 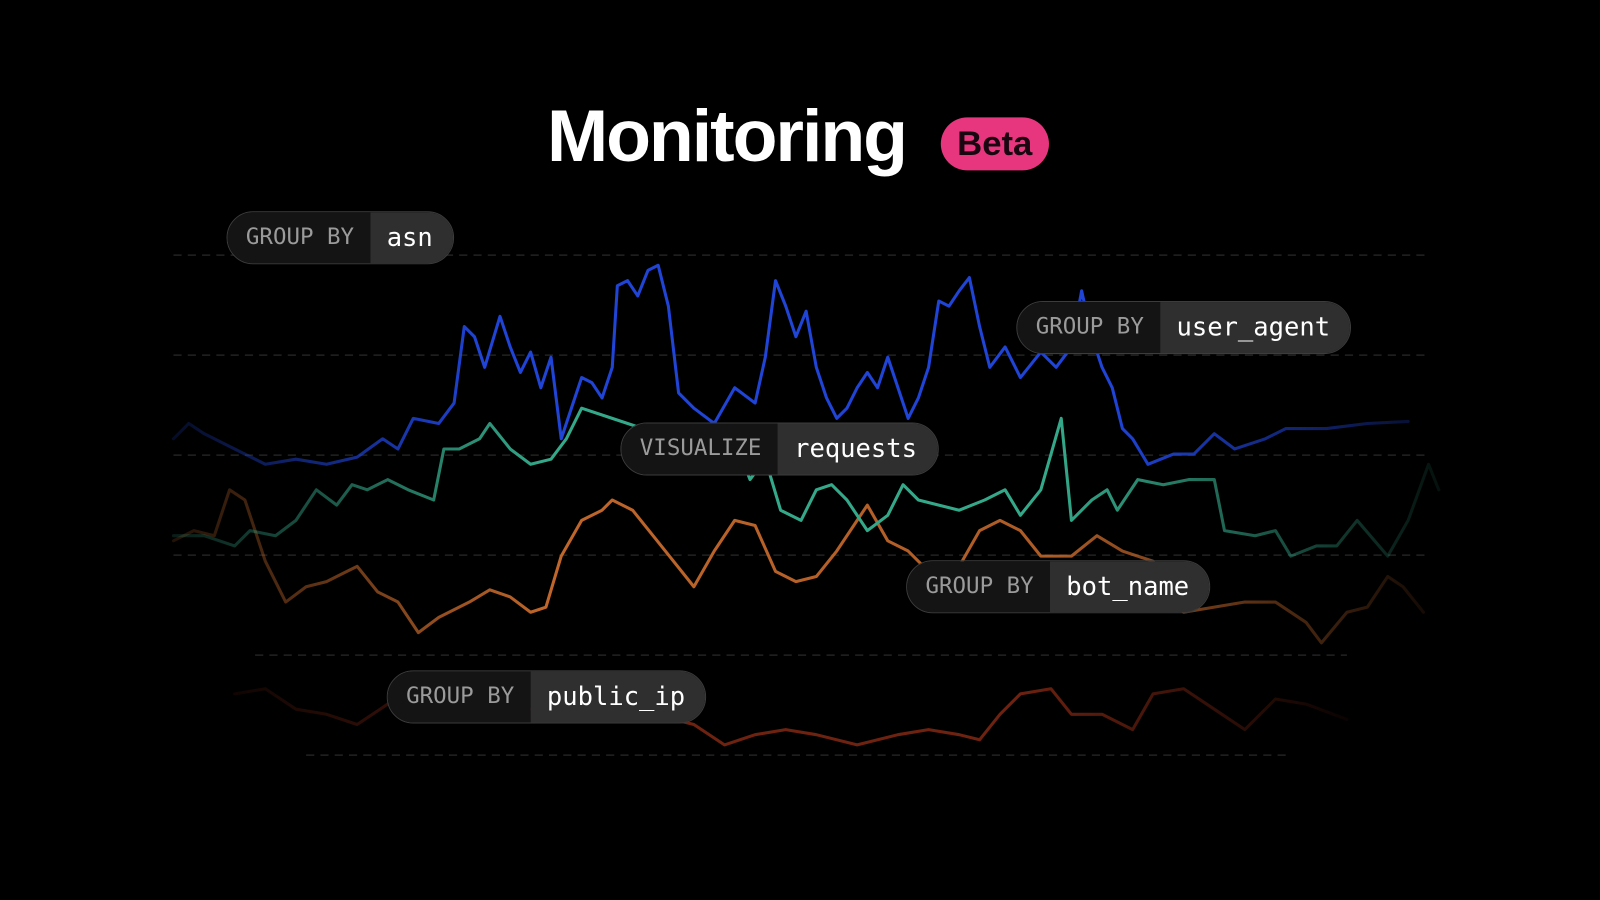 I want to click on query-pill: GROUP BY asn, so click(x=340, y=238).